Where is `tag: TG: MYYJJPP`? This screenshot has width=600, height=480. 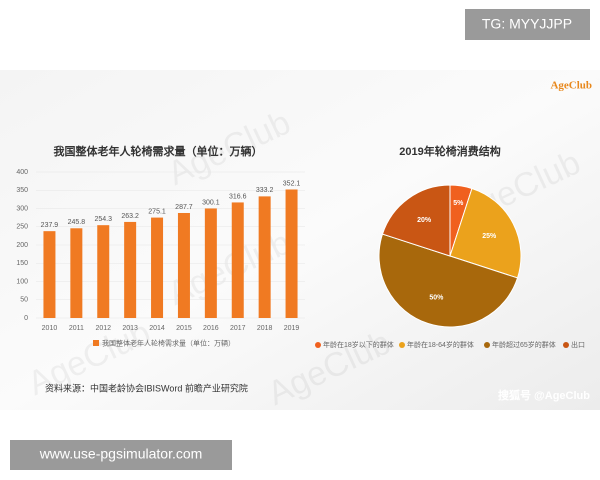
tag: TG: MYYJJPP is located at coordinates (527, 24).